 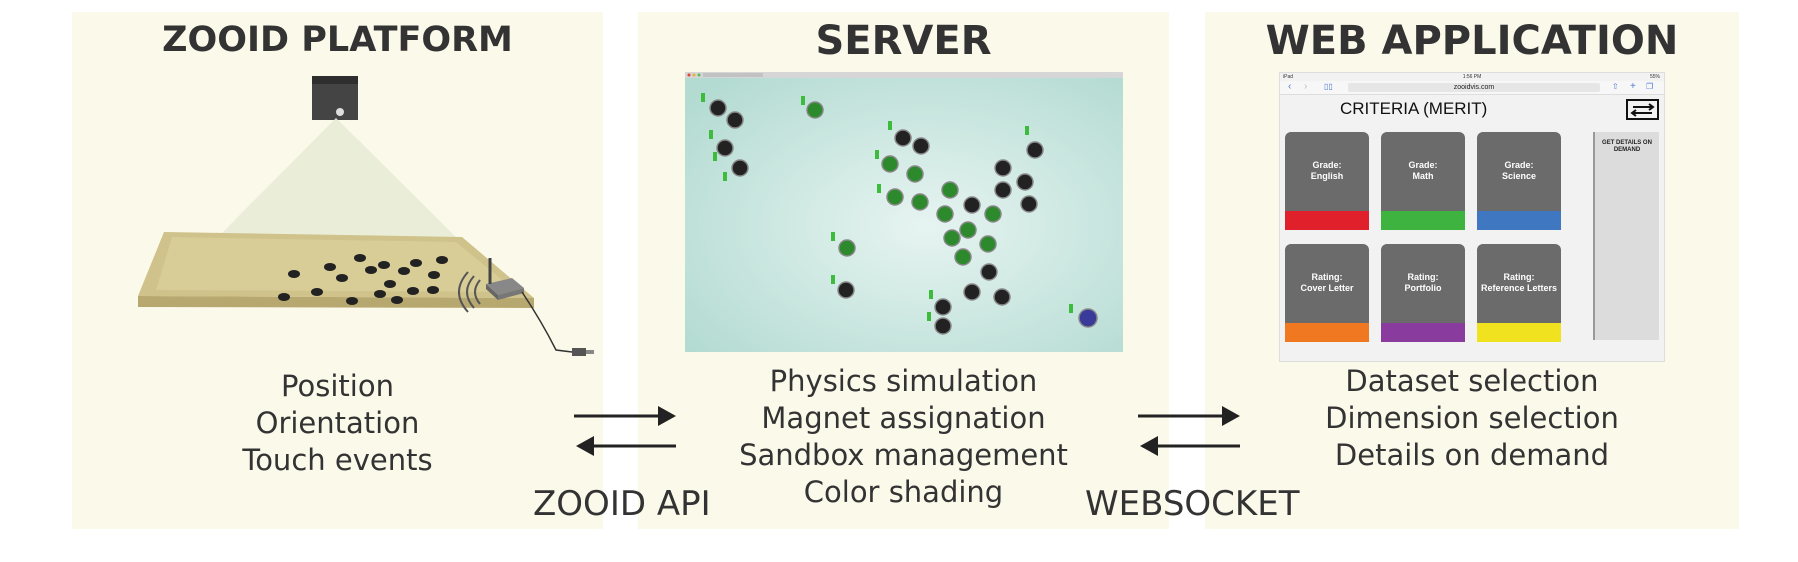 What do you see at coordinates (526, 307) in the screenshot?
I see `wireless-router-icon` at bounding box center [526, 307].